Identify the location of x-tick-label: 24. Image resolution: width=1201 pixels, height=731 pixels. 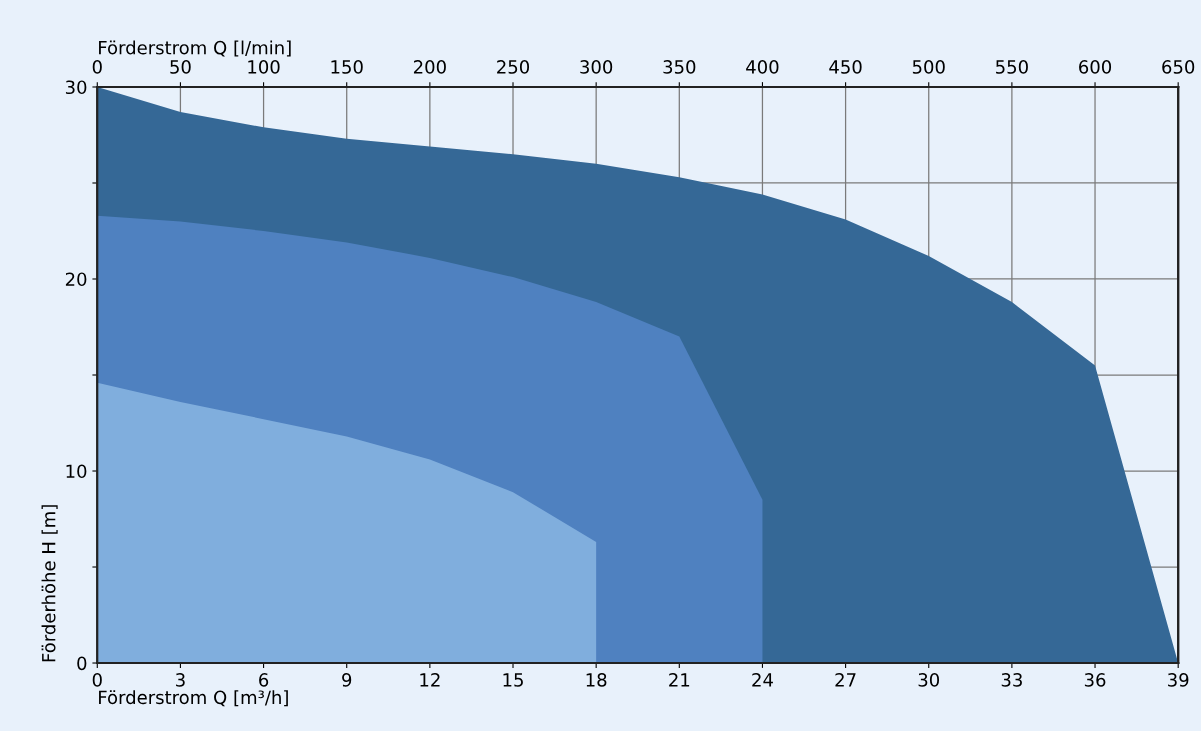
(762, 680).